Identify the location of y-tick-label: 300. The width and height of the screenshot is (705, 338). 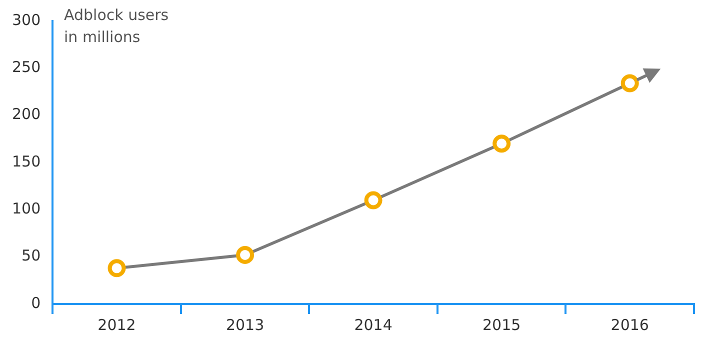
(26, 19).